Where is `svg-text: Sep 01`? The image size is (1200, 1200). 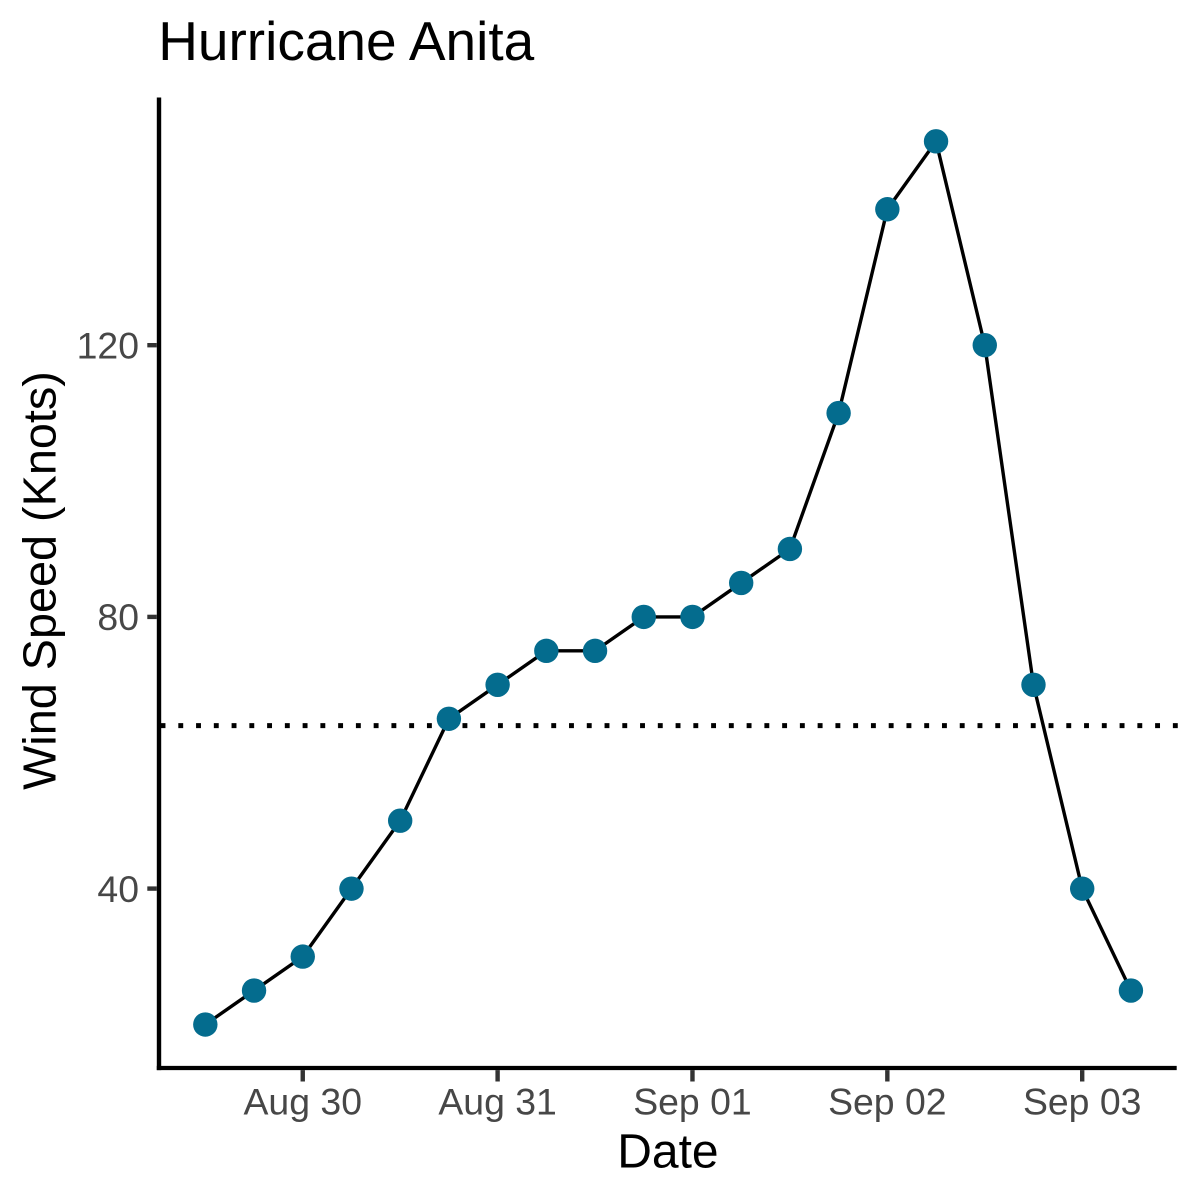 svg-text: Sep 01 is located at coordinates (692, 1102).